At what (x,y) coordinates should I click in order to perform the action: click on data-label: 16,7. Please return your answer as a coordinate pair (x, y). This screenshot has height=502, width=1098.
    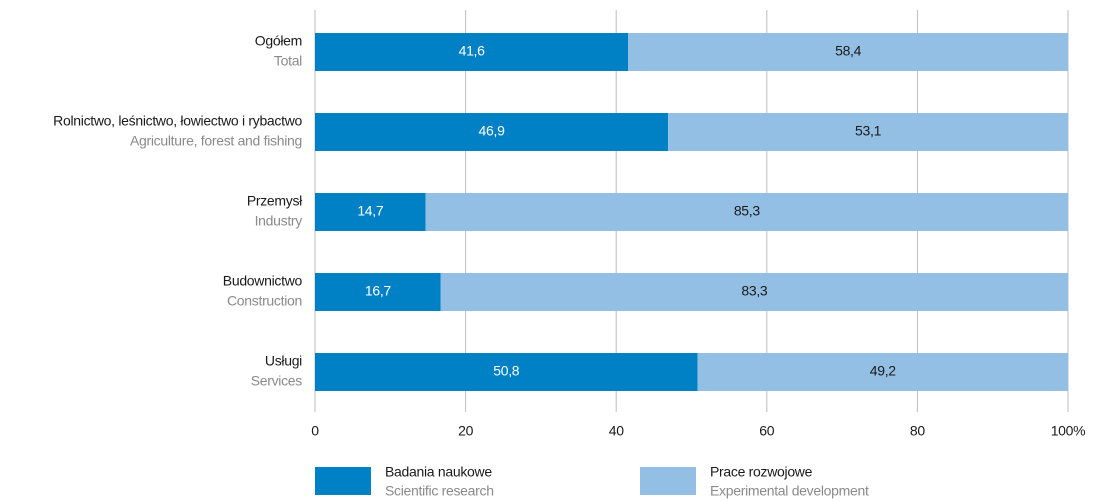
    Looking at the image, I should click on (378, 291).